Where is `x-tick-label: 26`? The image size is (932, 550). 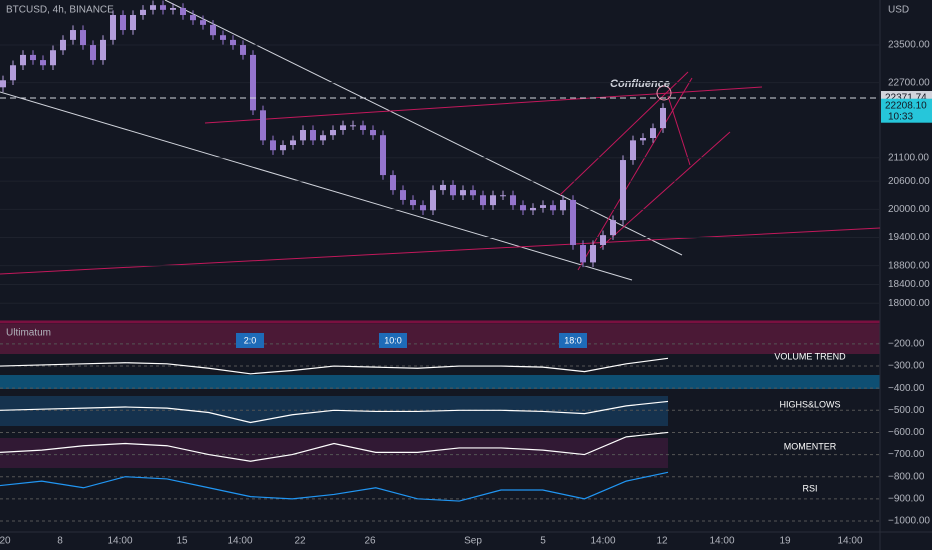 x-tick-label: 26 is located at coordinates (370, 541).